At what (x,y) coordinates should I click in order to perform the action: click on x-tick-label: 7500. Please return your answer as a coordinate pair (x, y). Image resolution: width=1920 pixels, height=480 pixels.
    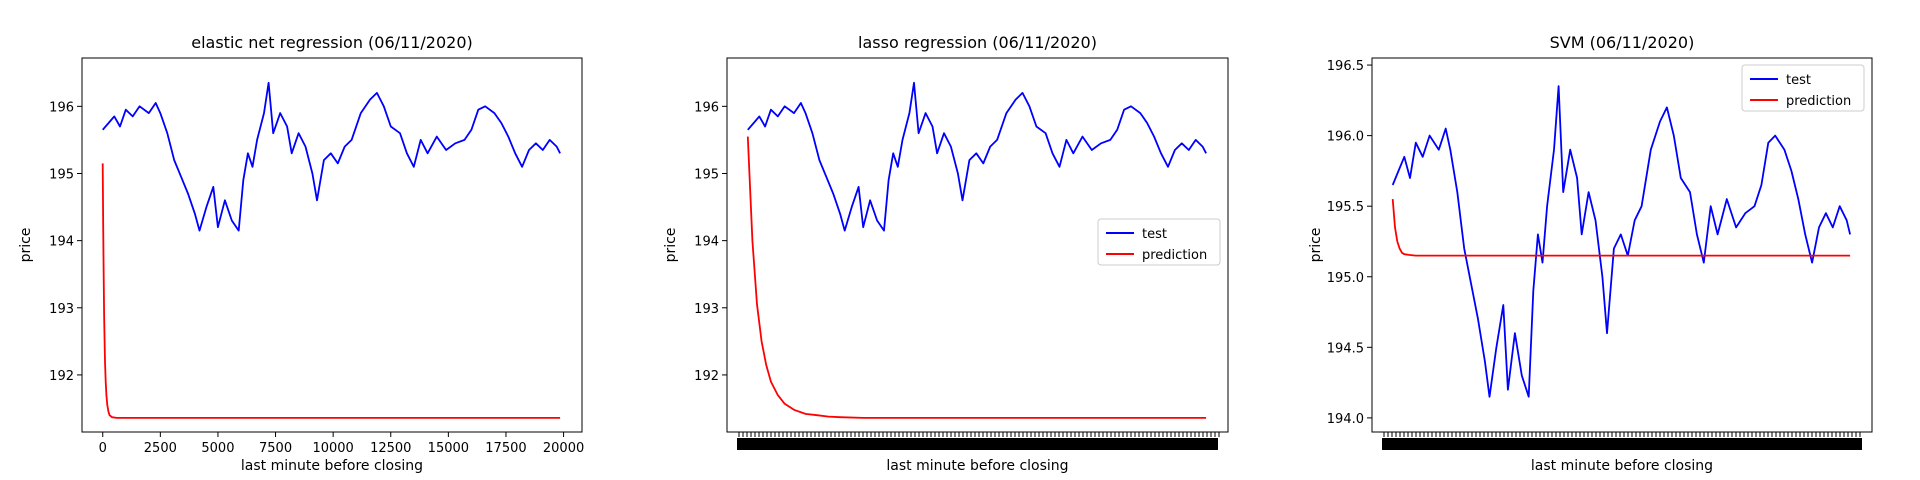
    Looking at the image, I should click on (275, 448).